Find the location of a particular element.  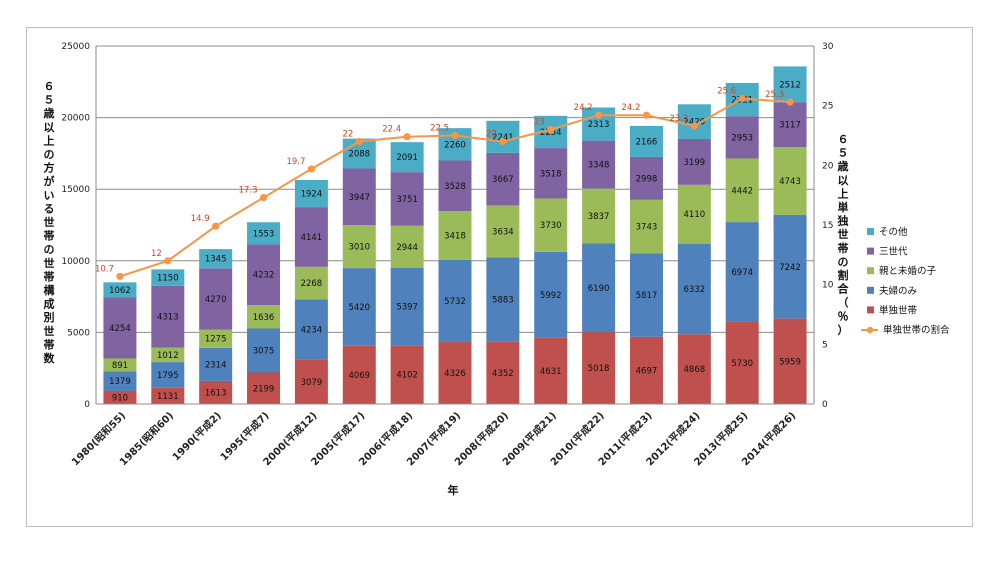

bar-value-label: 4141 is located at coordinates (312, 238).